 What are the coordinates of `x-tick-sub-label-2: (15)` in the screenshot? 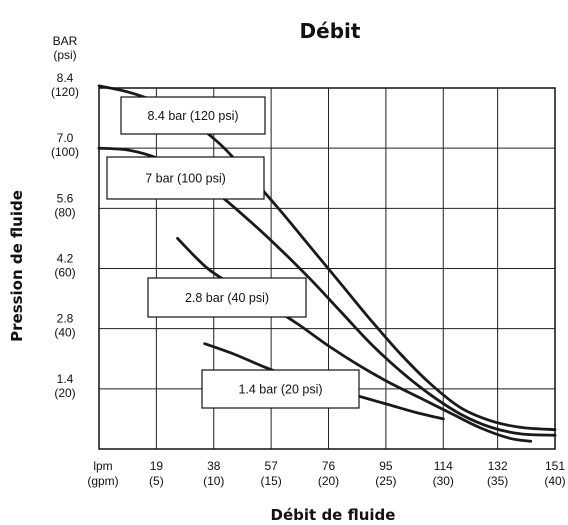 It's located at (270, 481).